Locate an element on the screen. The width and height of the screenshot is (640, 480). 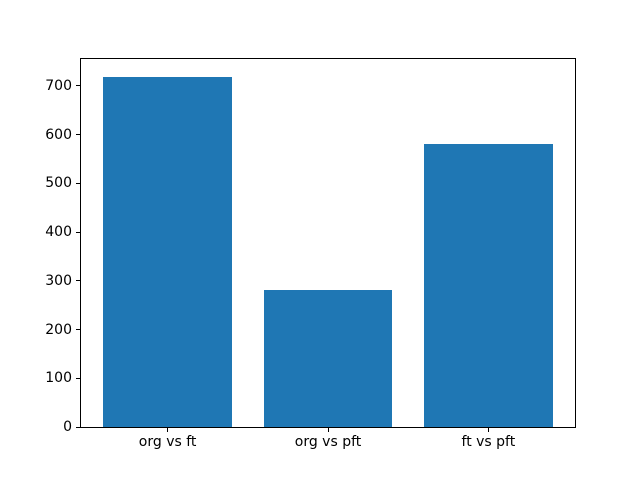
y-axis-tick-label: 500 is located at coordinates (58, 183).